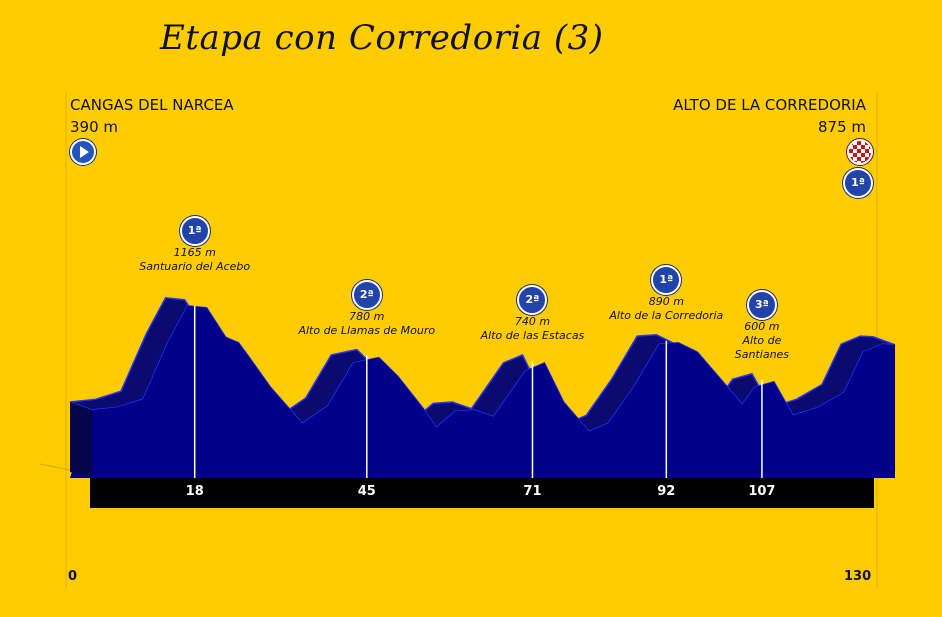 Image resolution: width=942 pixels, height=617 pixels. Describe the element at coordinates (94, 127) in the screenshot. I see `start-altitude: 390 m` at that location.